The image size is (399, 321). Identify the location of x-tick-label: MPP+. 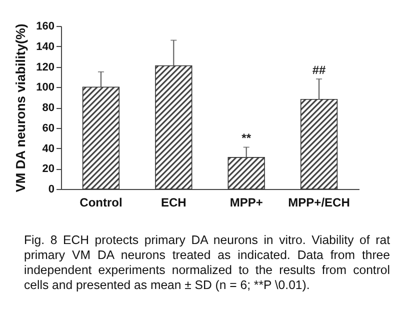
(246, 203).